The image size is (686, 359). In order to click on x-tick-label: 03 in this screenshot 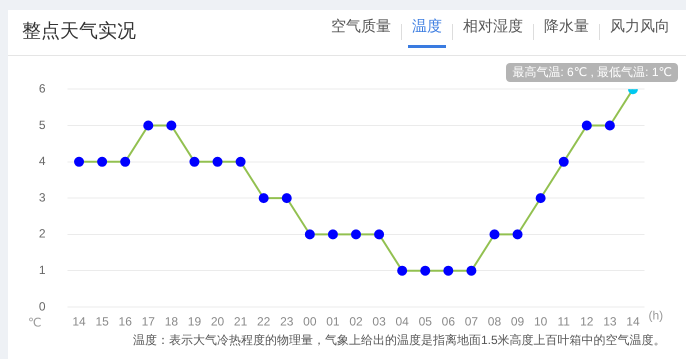, I will do `click(379, 321)`.